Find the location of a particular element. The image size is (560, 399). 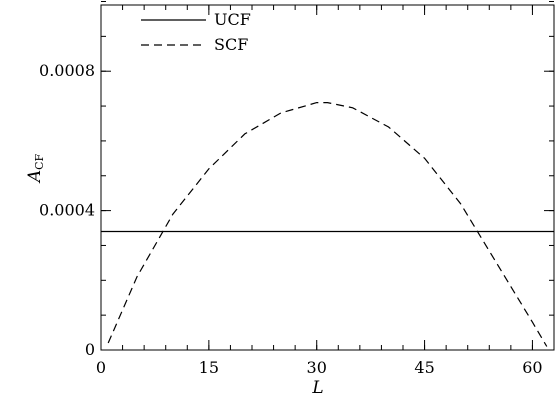

y-axis-label-sub: CF is located at coordinates (39, 161).